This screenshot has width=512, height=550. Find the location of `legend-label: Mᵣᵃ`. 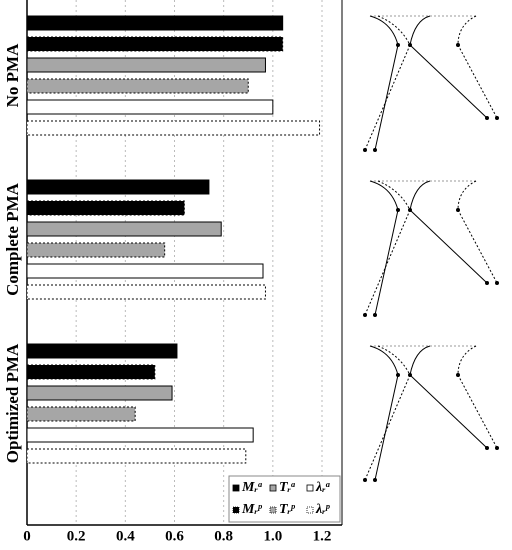

legend-label: Mᵣᵃ is located at coordinates (252, 487).